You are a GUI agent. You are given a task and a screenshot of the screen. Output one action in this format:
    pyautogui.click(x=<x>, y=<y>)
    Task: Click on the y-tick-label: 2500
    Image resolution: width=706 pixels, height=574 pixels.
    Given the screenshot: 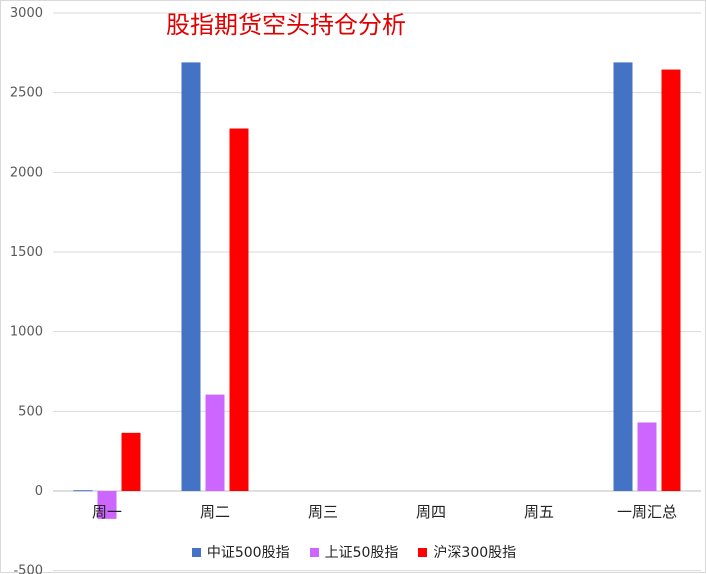 What is the action you would take?
    pyautogui.click(x=26, y=93)
    